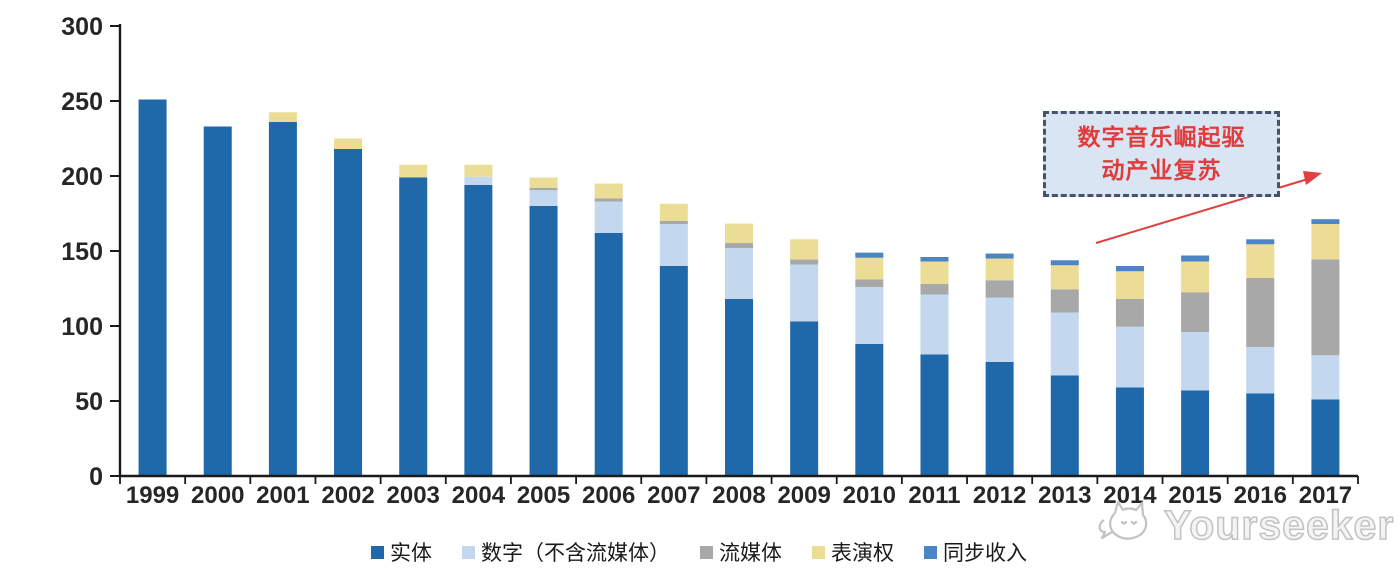 Image resolution: width=1398 pixels, height=582 pixels. I want to click on legend-item: 表演权, so click(853, 552).